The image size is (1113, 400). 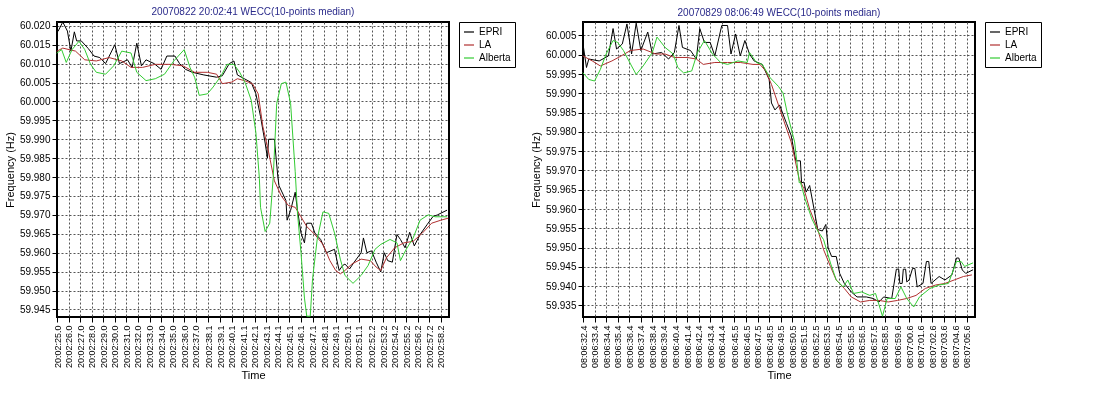 I want to click on x-tick-label: 08:07:01.6, so click(x=921, y=347).